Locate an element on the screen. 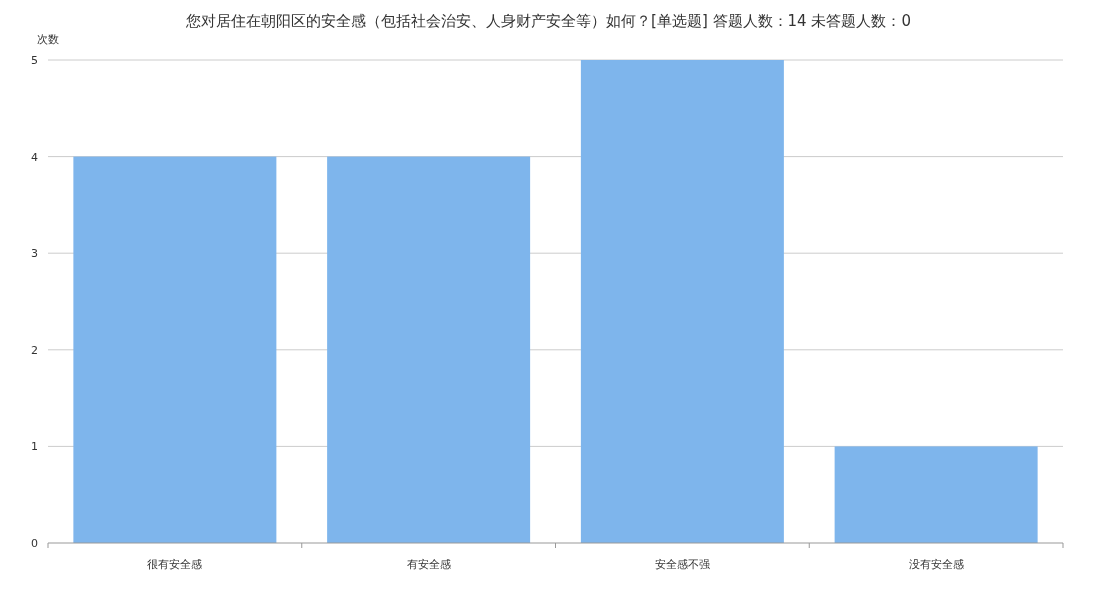  y-tick-label: 1 is located at coordinates (34, 447).